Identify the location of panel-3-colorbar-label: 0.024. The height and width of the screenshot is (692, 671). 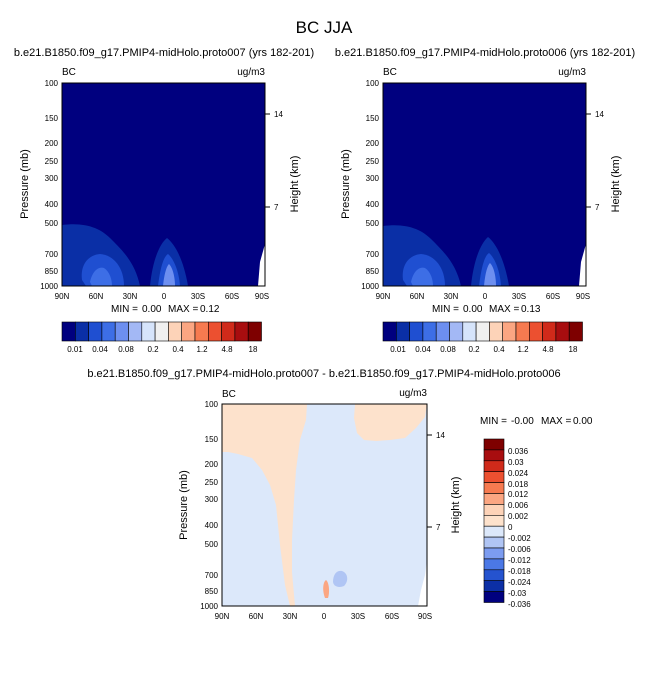
(518, 473).